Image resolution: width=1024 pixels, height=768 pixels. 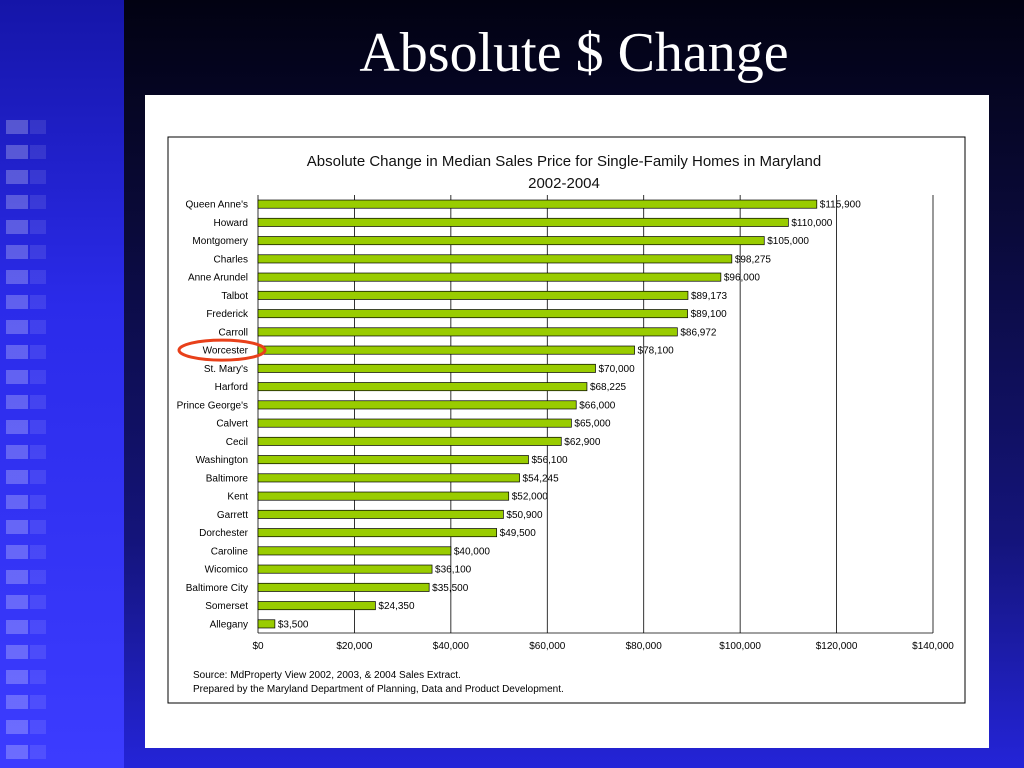 What do you see at coordinates (709, 314) in the screenshot?
I see `value-label: $89,100` at bounding box center [709, 314].